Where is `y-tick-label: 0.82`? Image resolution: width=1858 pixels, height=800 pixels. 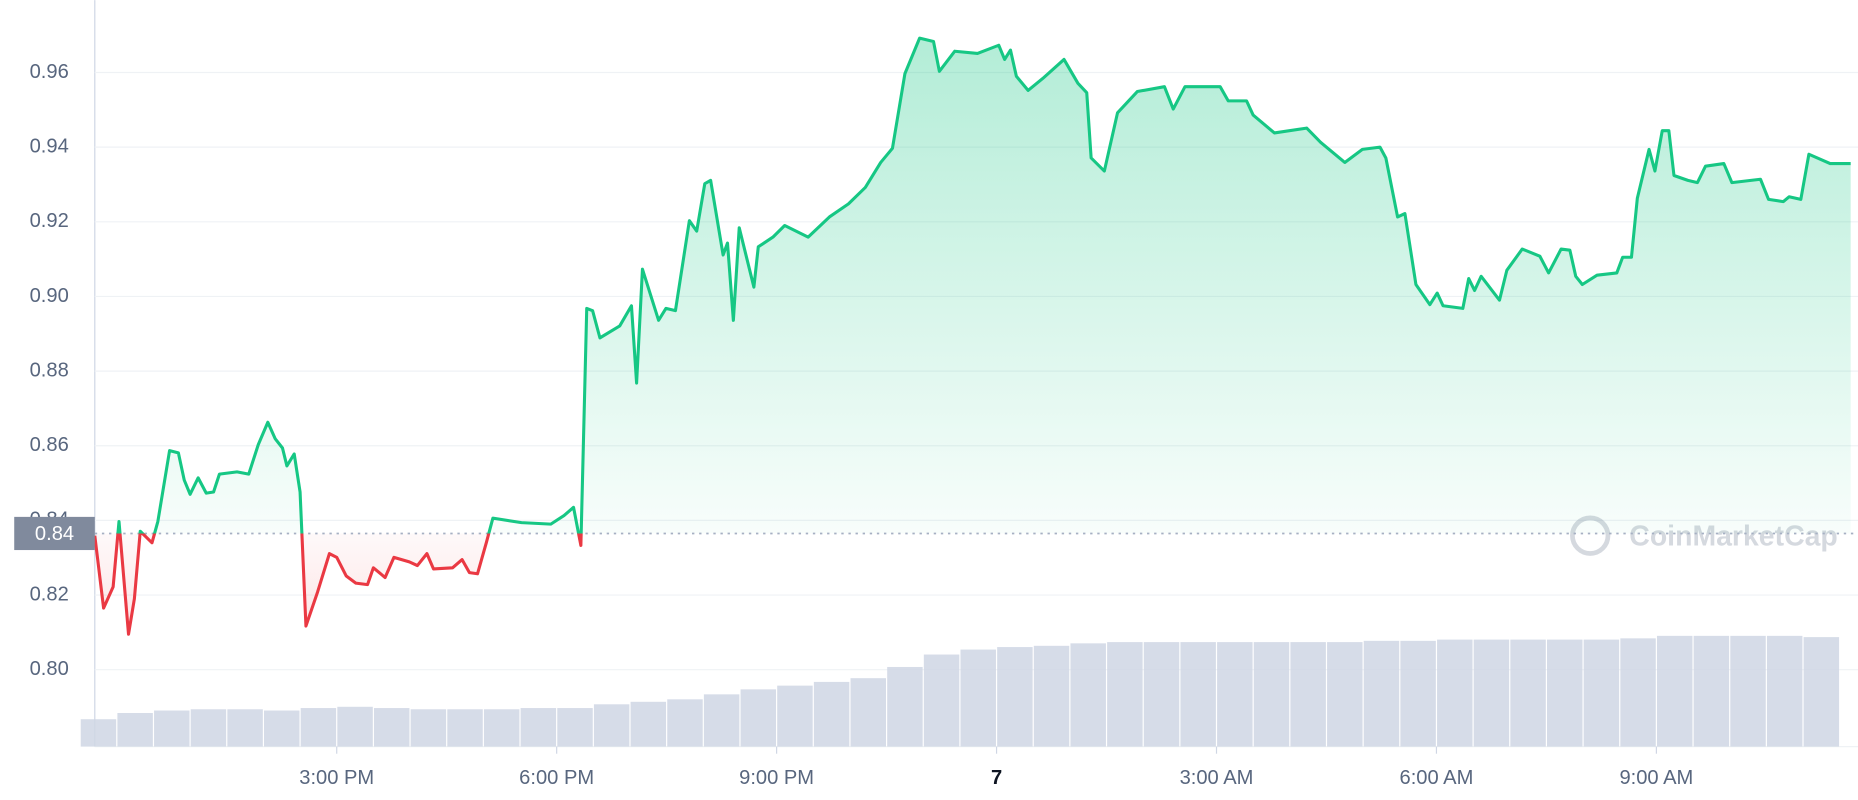 y-tick-label: 0.82 is located at coordinates (49, 594).